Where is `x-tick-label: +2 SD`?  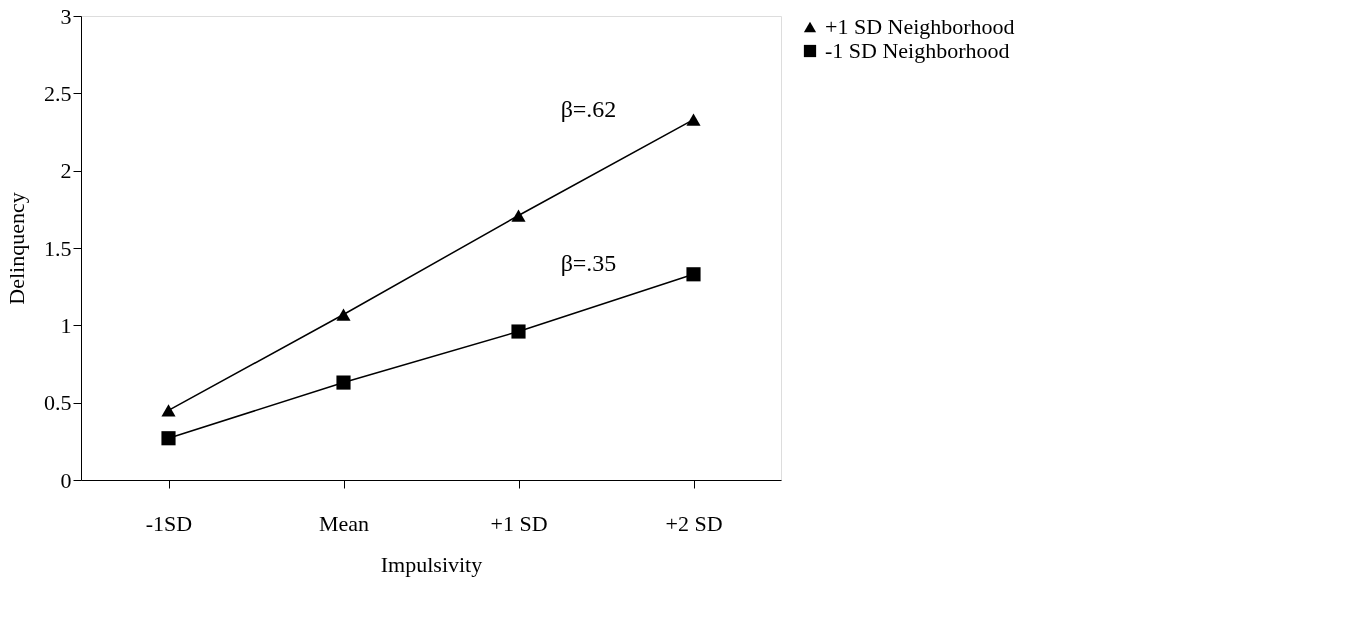
x-tick-label: +2 SD is located at coordinates (694, 523).